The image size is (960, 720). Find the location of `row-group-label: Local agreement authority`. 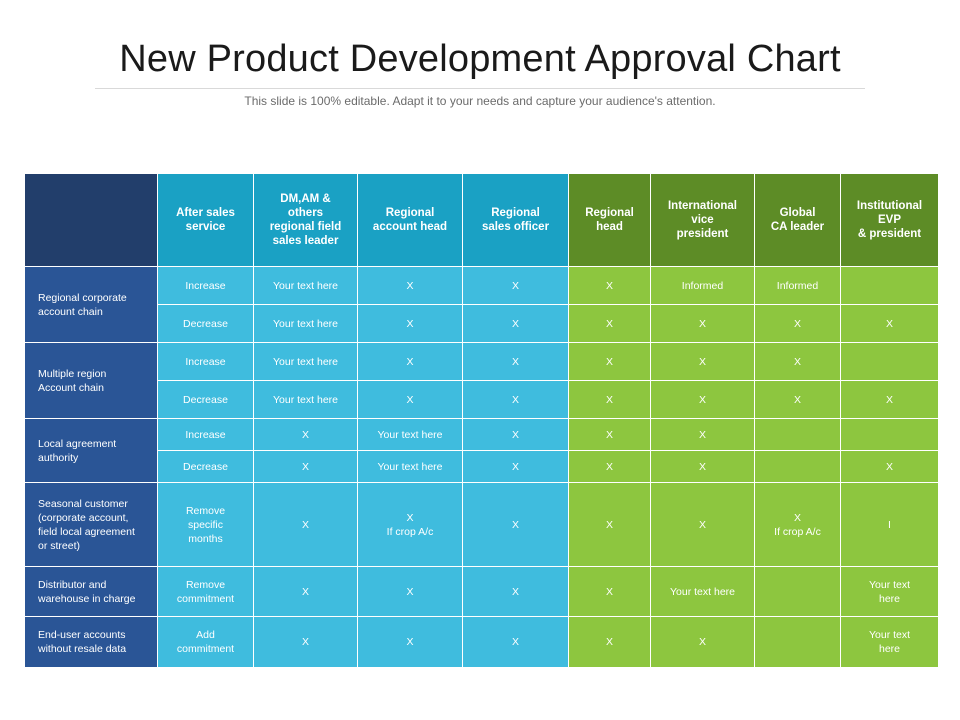

row-group-label: Local agreement authority is located at coordinates (91, 450).